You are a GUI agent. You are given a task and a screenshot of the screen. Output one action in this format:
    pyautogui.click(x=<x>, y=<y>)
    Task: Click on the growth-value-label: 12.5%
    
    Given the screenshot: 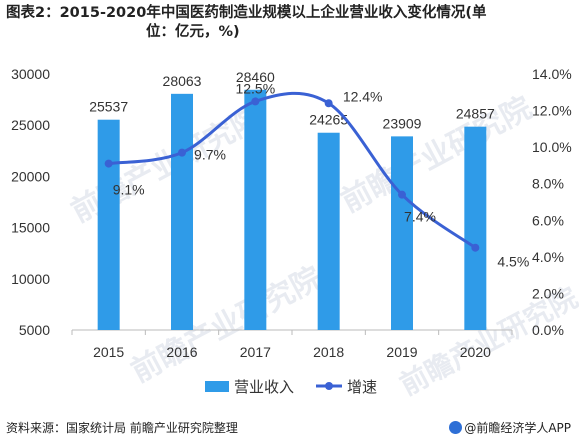 What is the action you would take?
    pyautogui.click(x=255, y=88)
    